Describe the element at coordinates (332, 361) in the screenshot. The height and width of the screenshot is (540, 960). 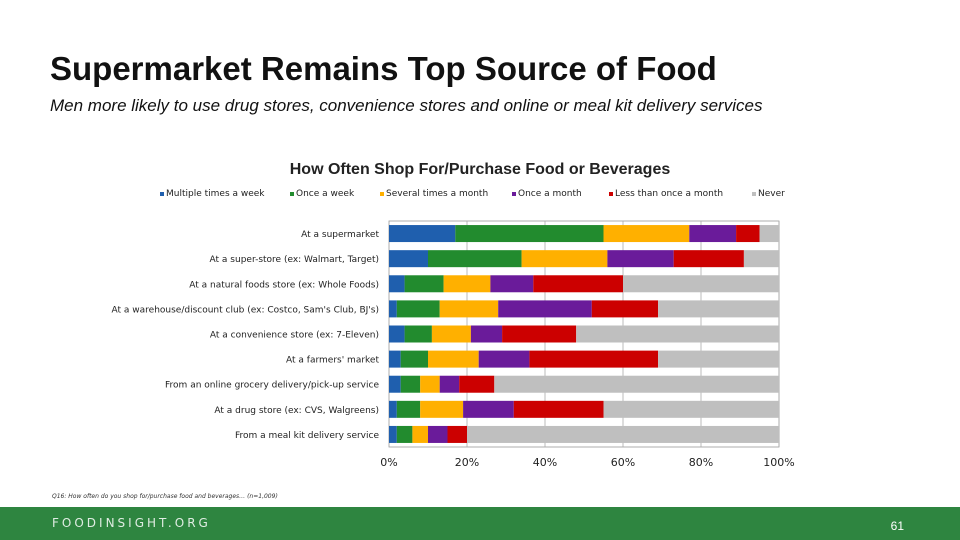
I see `category-label: At a farmers' market` at that location.